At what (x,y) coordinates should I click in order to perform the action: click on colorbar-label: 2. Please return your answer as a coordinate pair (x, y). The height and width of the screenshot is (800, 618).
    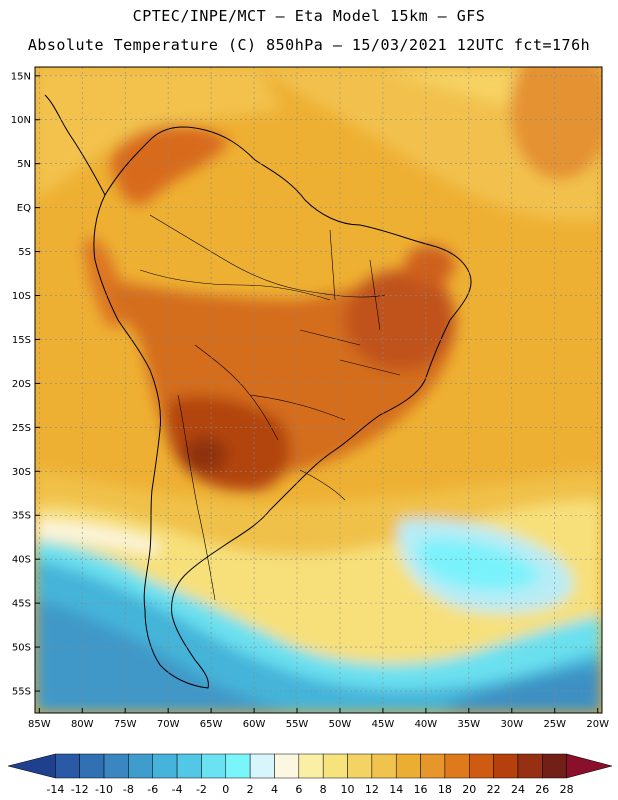
    Looking at the image, I should click on (250, 789).